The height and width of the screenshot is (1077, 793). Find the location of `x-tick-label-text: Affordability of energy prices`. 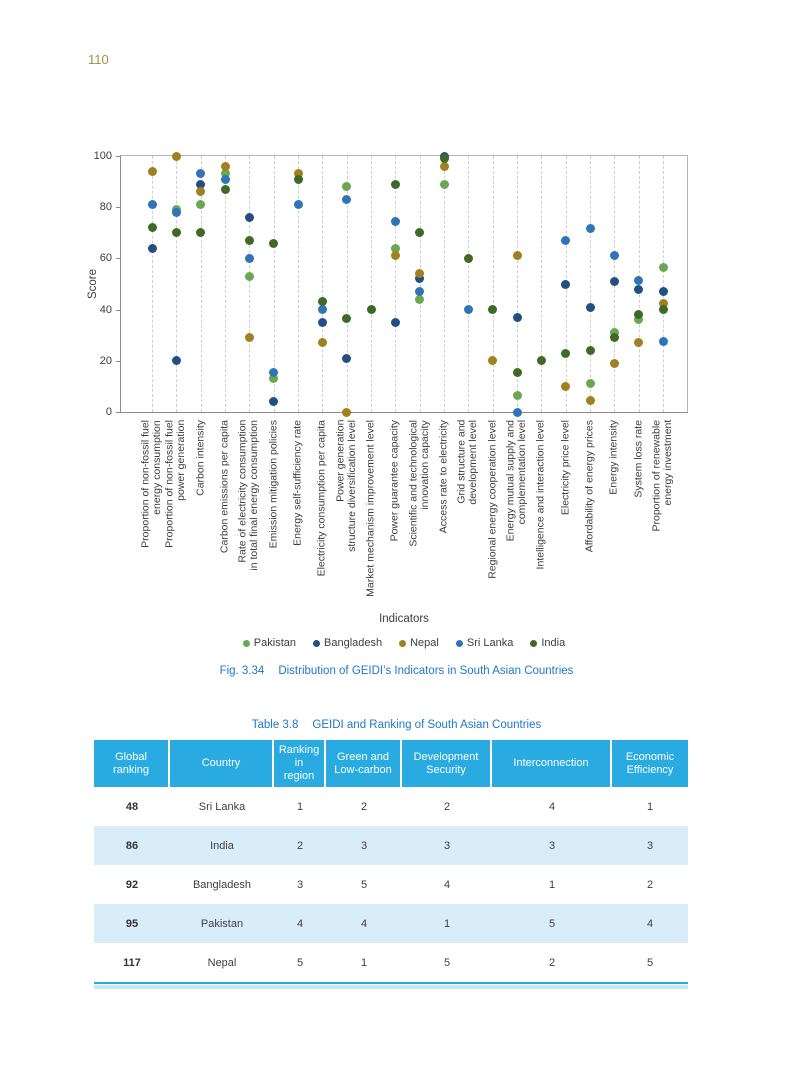

x-tick-label-text: Affordability of energy prices is located at coordinates (589, 486).